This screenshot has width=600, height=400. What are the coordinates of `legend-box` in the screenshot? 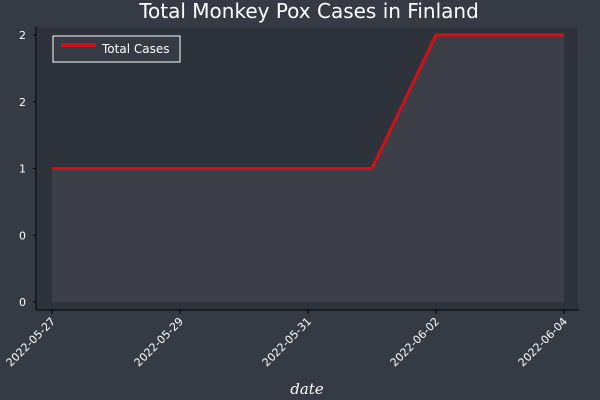 It's located at (116, 49).